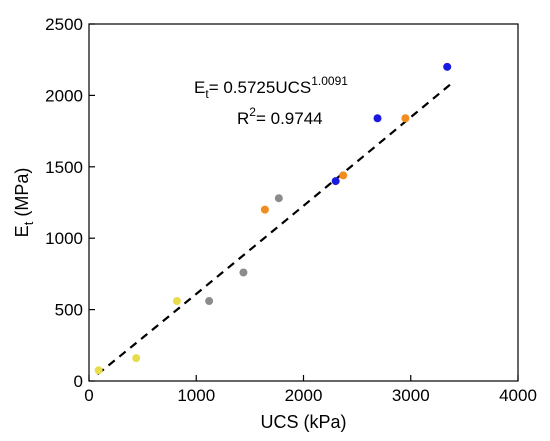 The image size is (550, 441). Describe the element at coordinates (69, 310) in the screenshot. I see `y-tick-label-500: 500` at that location.